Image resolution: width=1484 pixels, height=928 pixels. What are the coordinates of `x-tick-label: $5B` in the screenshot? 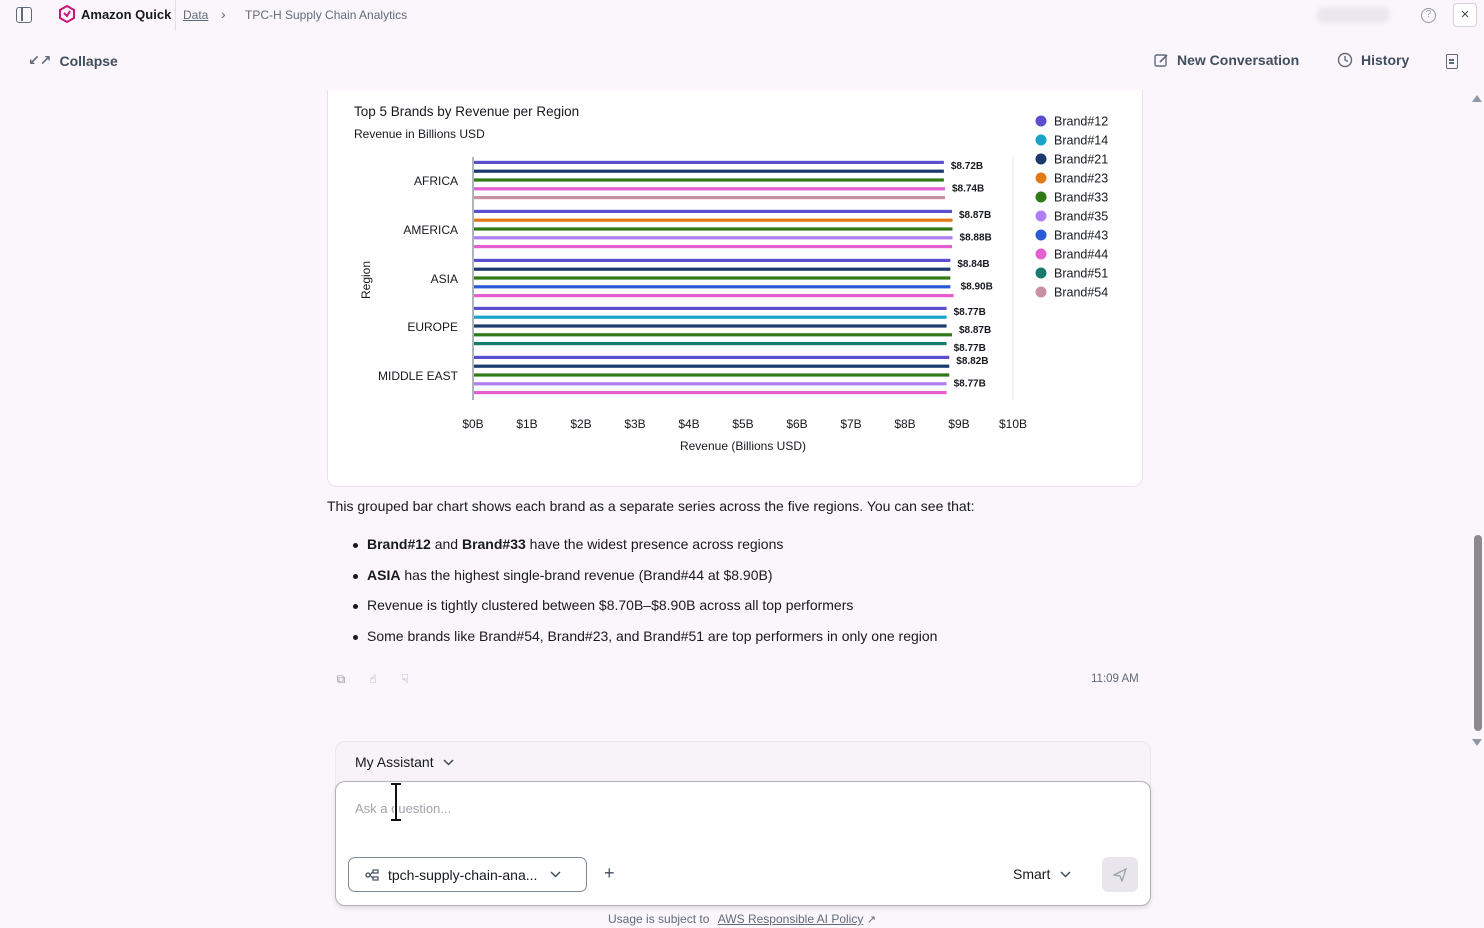 It's located at (742, 424).